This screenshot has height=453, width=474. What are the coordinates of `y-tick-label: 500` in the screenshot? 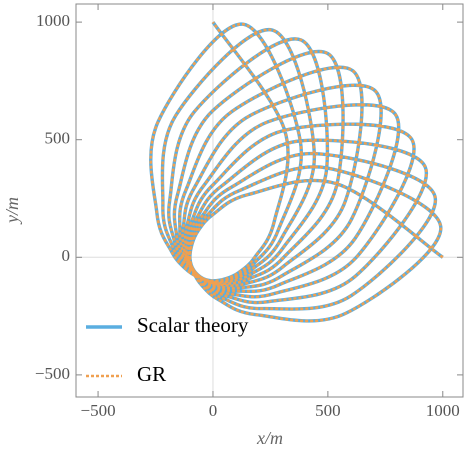 It's located at (58, 138).